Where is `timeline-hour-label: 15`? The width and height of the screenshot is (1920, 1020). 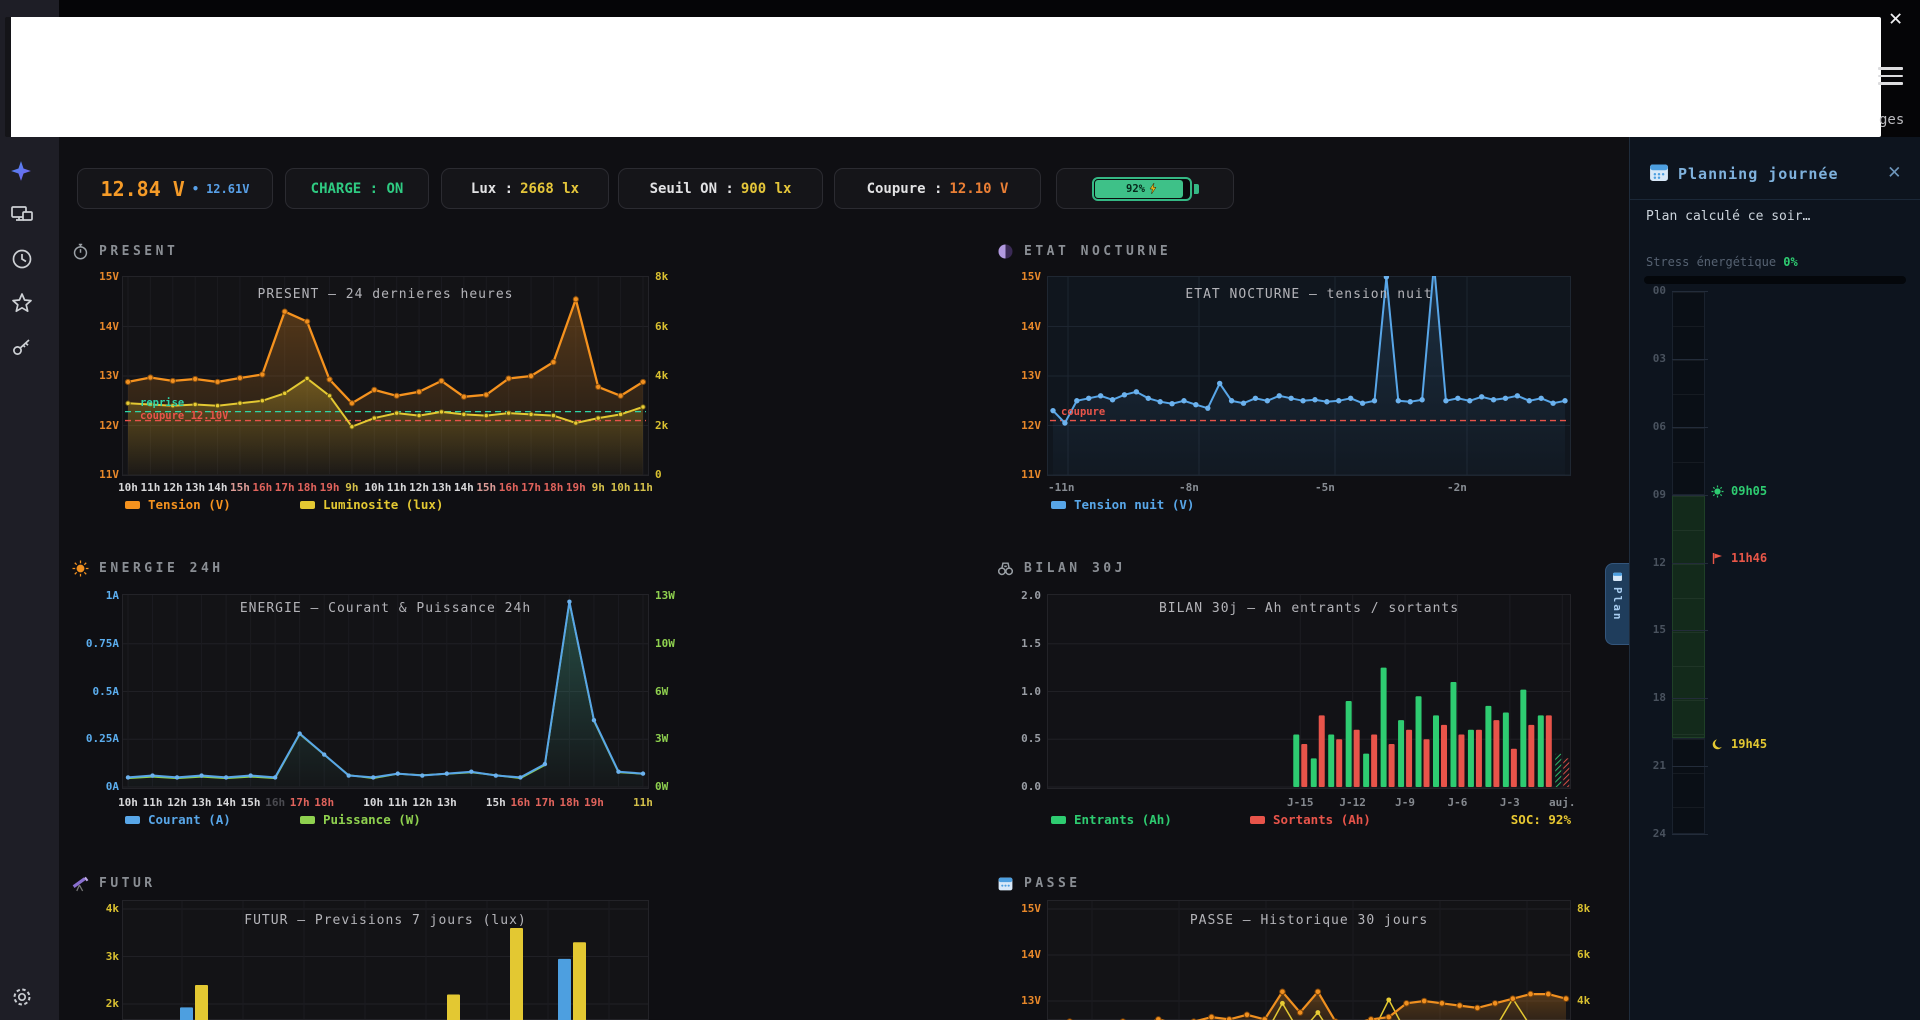 timeline-hour-label: 15 is located at coordinates (1659, 630).